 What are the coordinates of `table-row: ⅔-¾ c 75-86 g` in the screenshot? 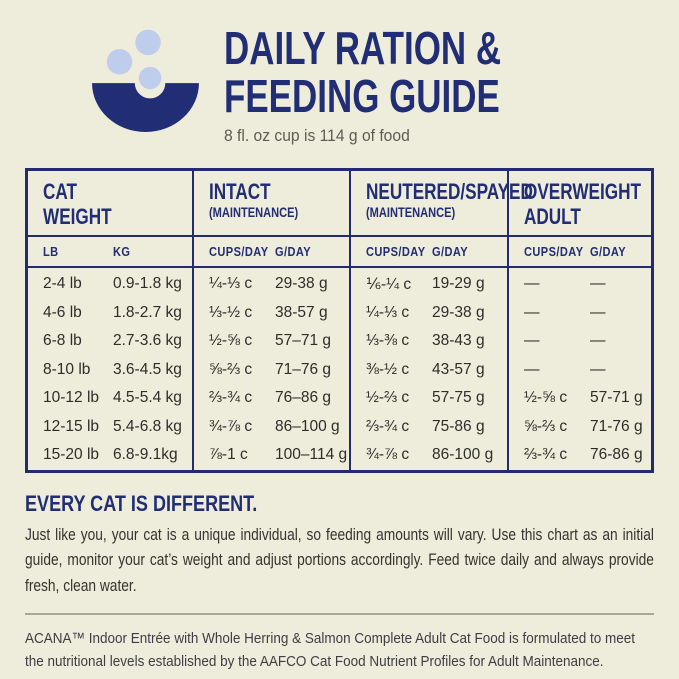 It's located at (429, 427).